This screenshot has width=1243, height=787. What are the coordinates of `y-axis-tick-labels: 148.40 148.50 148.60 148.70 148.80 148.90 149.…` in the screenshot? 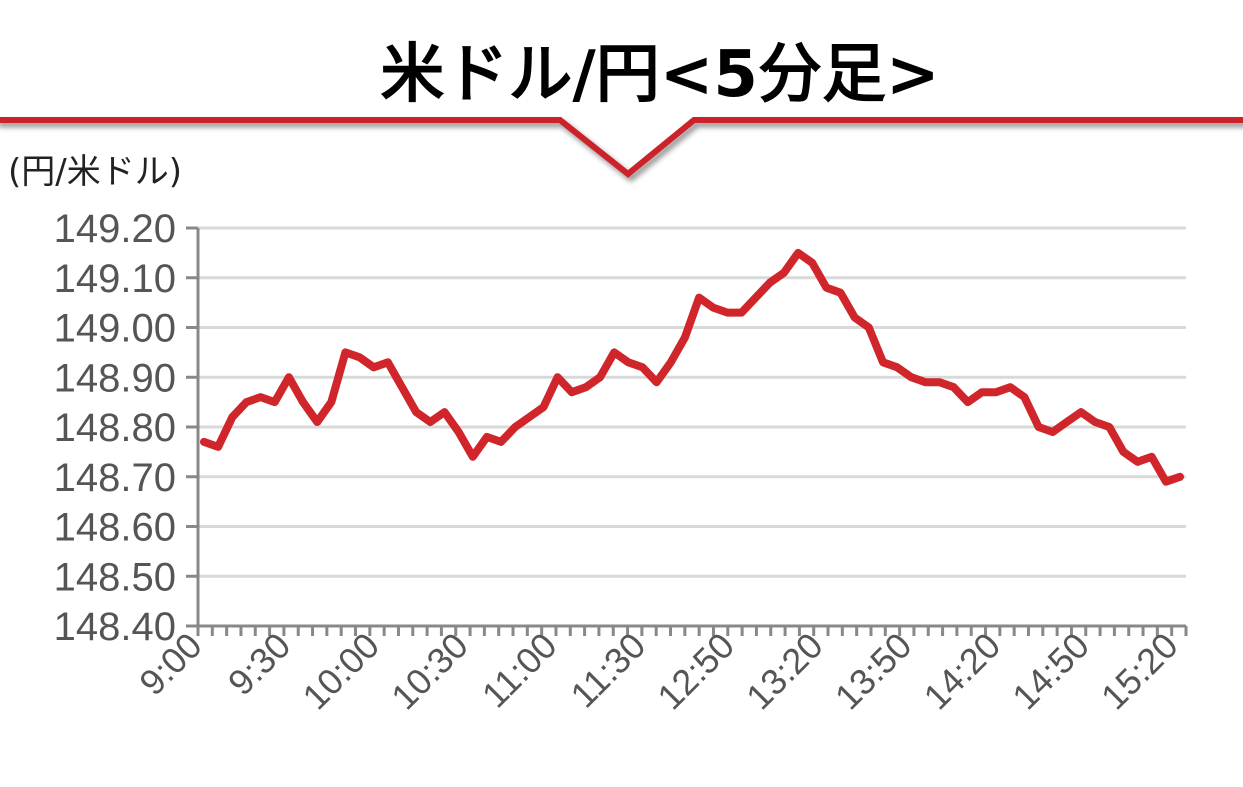 It's located at (126, 428).